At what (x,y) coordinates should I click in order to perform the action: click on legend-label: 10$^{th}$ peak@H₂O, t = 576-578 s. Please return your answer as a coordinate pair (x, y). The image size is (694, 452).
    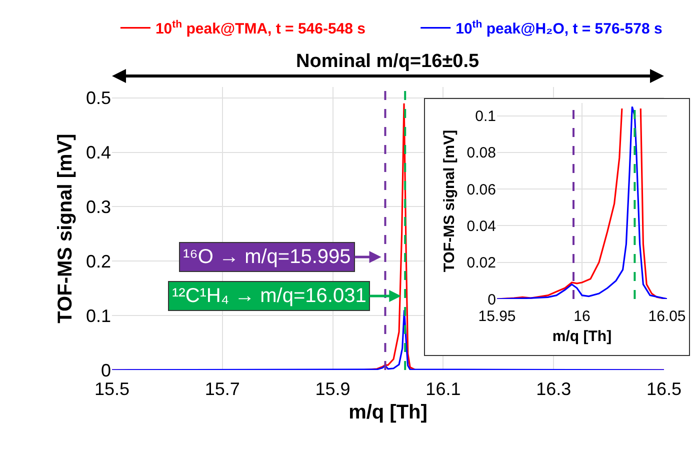
    Looking at the image, I should click on (559, 28).